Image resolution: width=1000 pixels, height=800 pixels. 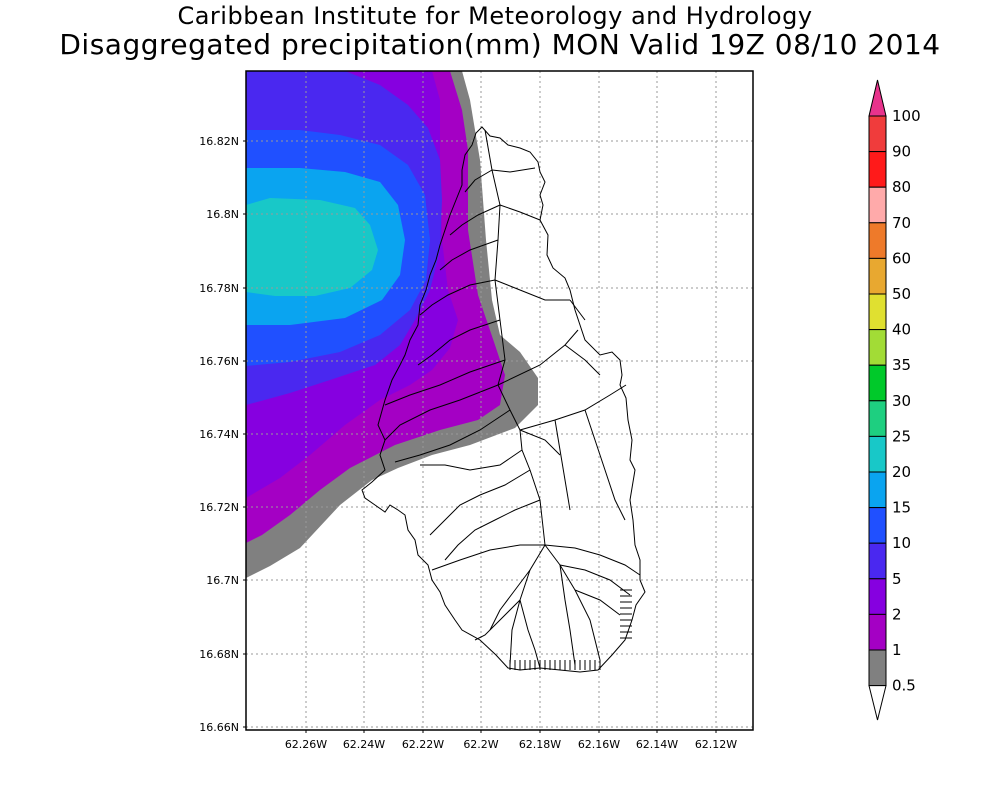 What do you see at coordinates (877, 98) in the screenshot?
I see `legend-swatch-top` at bounding box center [877, 98].